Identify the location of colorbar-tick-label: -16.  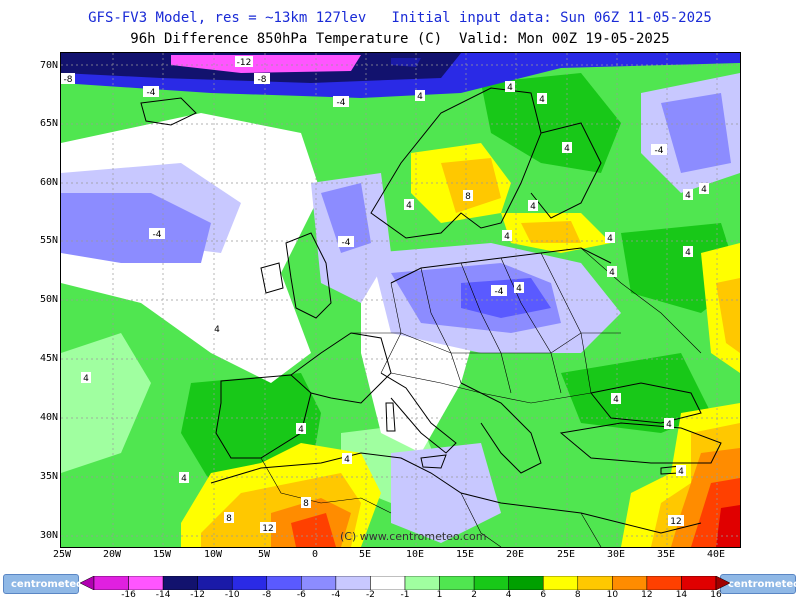
(128, 595).